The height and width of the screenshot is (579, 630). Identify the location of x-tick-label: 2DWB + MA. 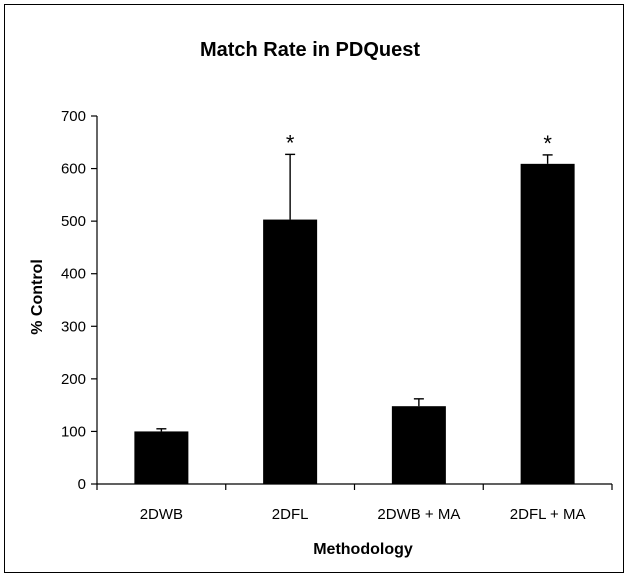
(418, 514).